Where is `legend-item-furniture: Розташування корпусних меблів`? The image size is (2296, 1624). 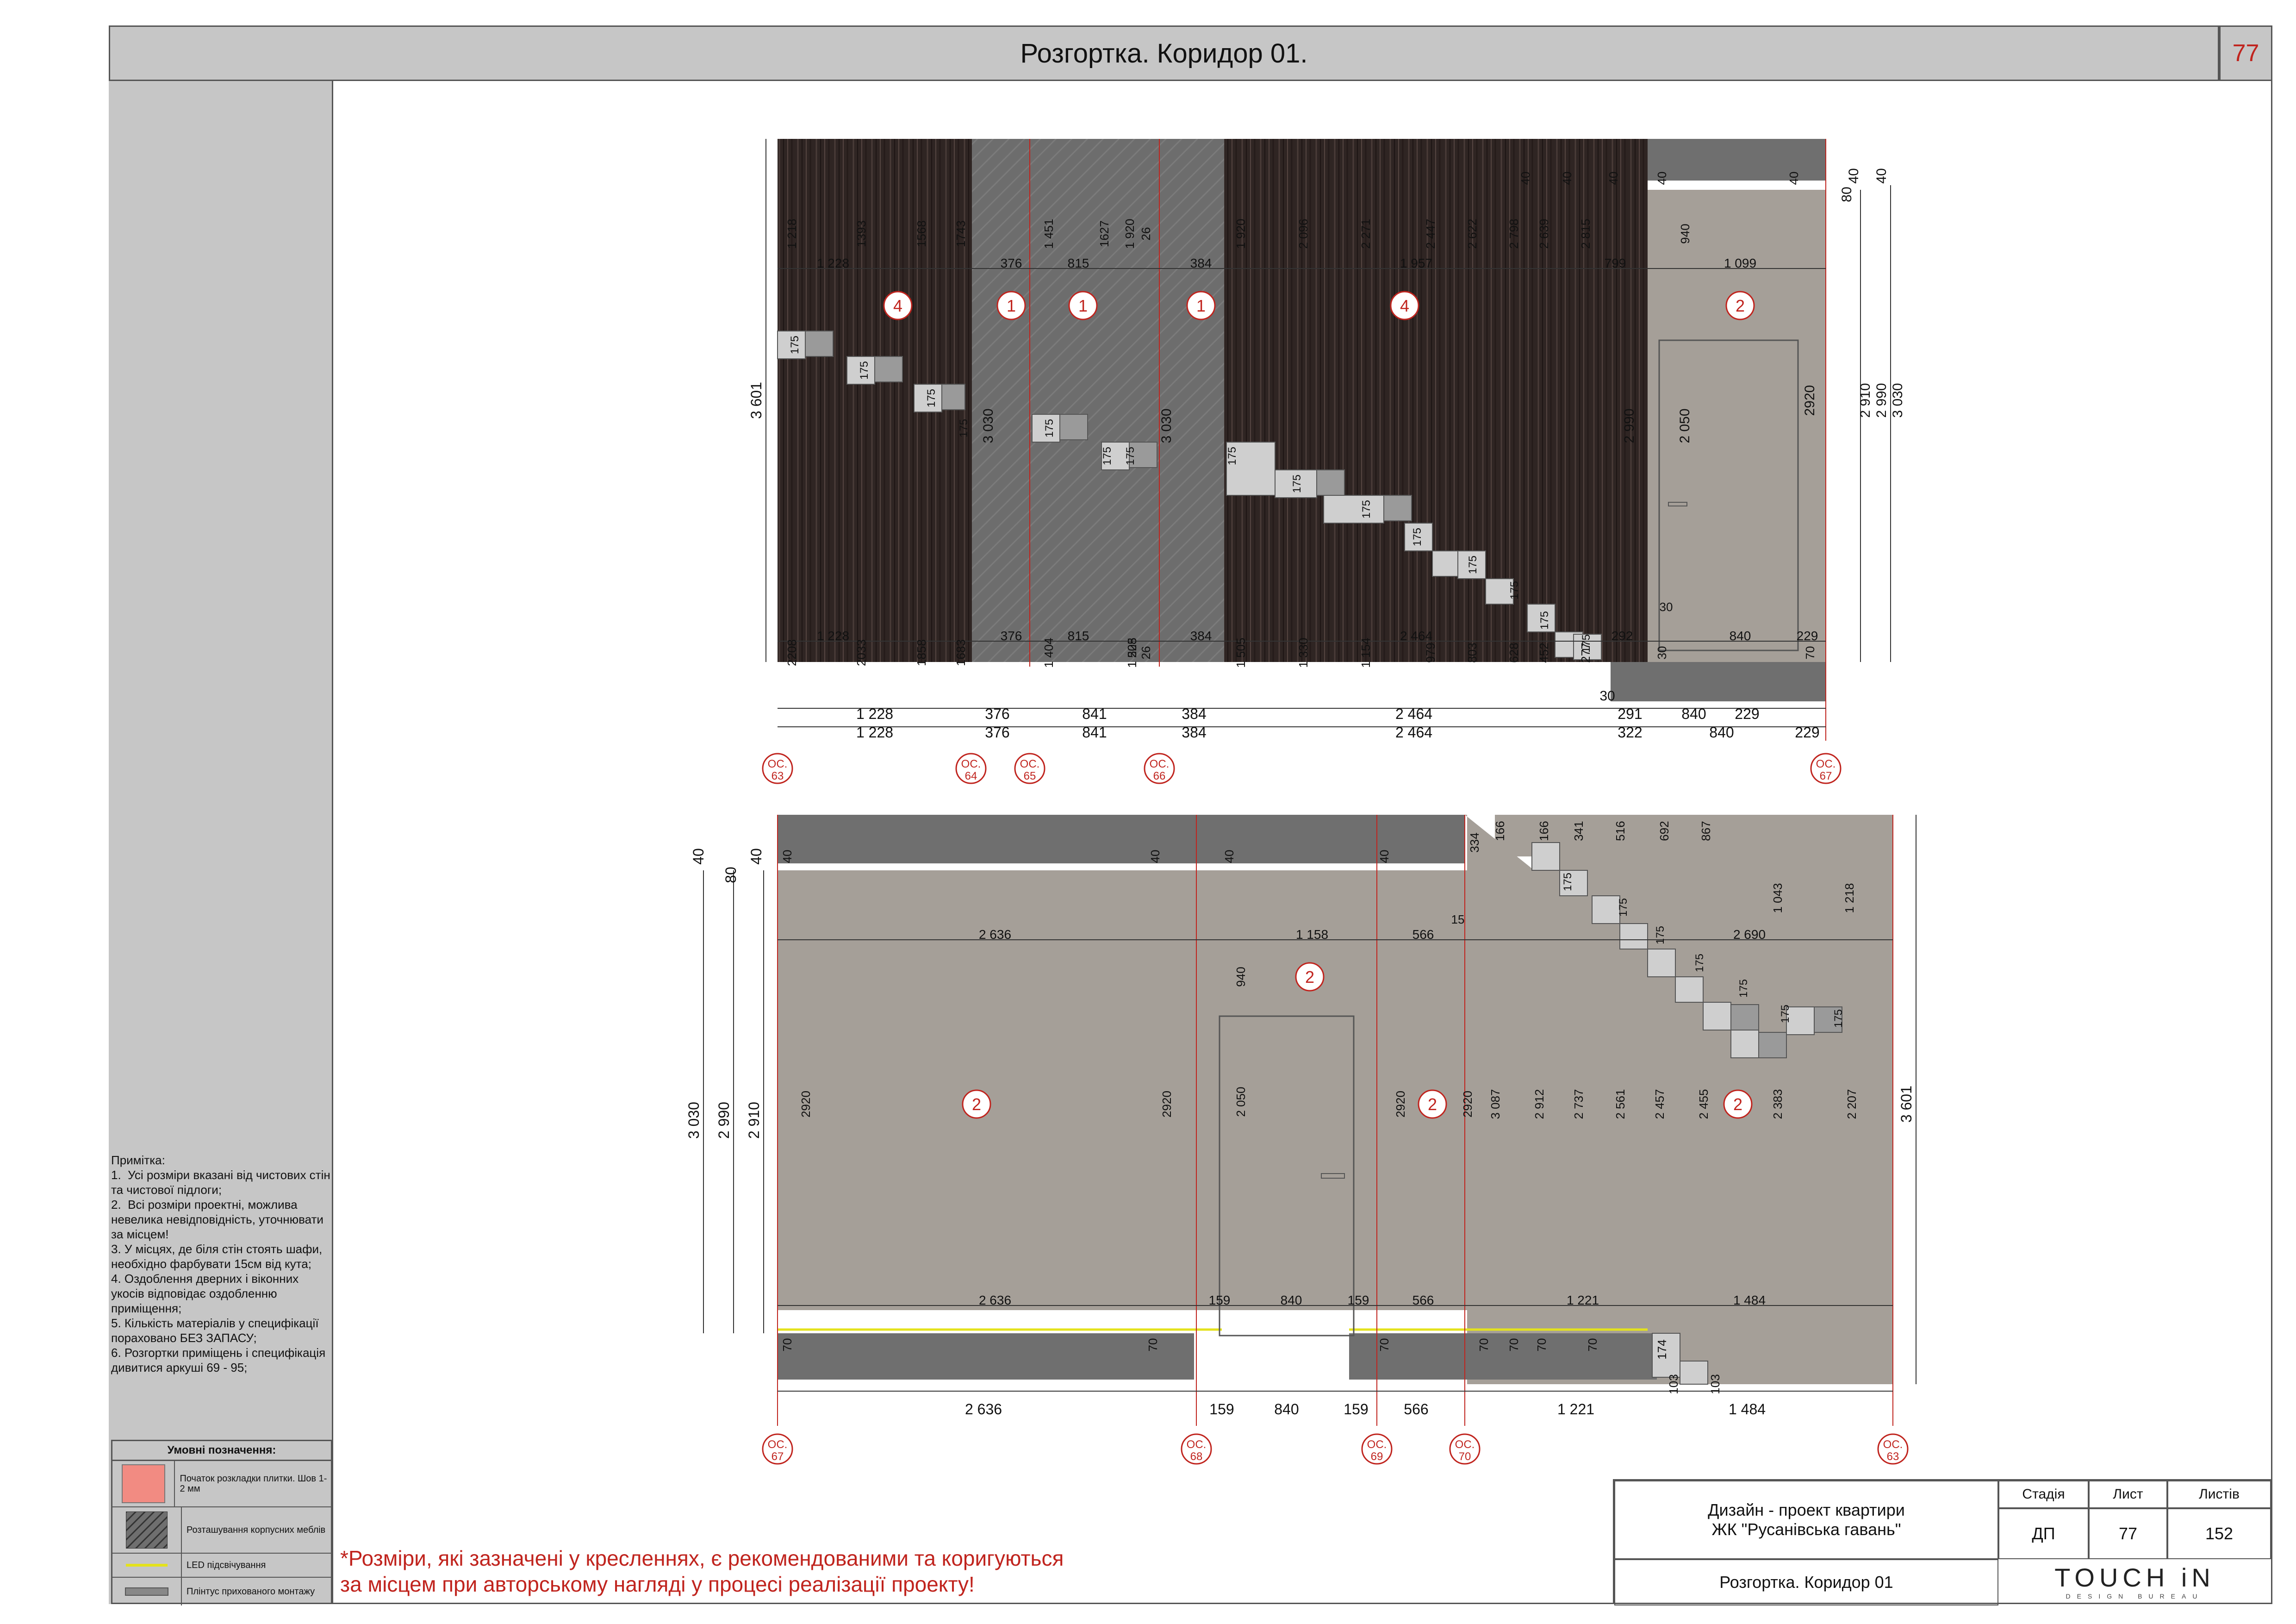 legend-item-furniture: Розташування корпусних меблів is located at coordinates (221, 1530).